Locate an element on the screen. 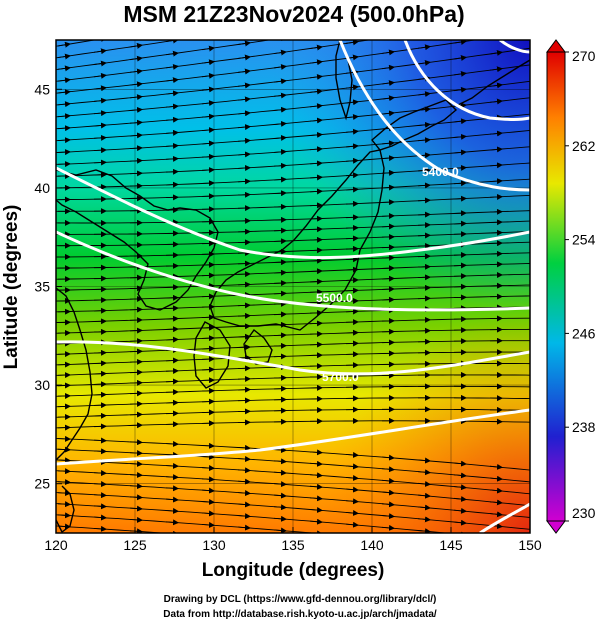 This screenshot has width=599, height=625. x-axis-ticks: 120 125 130 135 140 145 150 is located at coordinates (293, 540).